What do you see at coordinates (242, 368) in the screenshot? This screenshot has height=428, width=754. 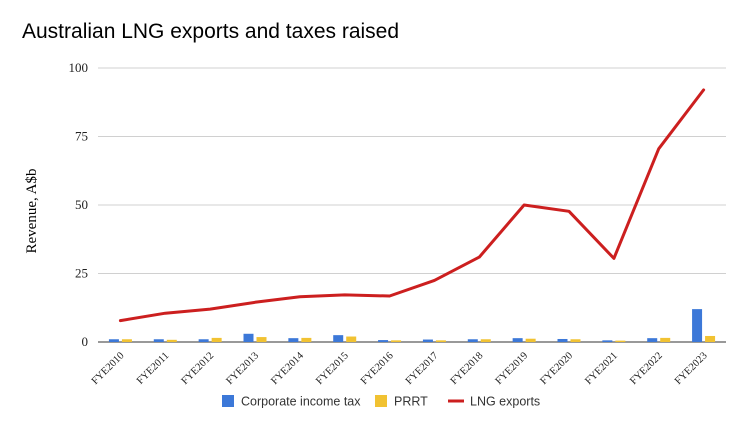 I see `x-tick-label: FYE2013` at bounding box center [242, 368].